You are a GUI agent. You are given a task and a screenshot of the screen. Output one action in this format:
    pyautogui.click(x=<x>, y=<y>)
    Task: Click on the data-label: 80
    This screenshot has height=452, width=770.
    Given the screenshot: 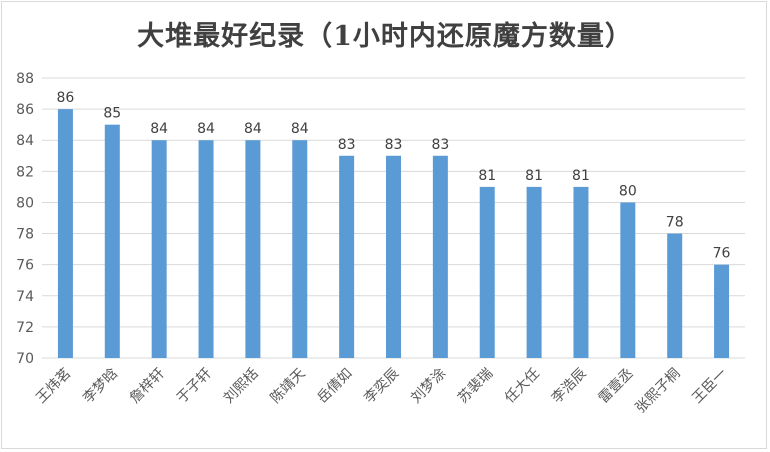 What is the action you would take?
    pyautogui.click(x=628, y=191)
    